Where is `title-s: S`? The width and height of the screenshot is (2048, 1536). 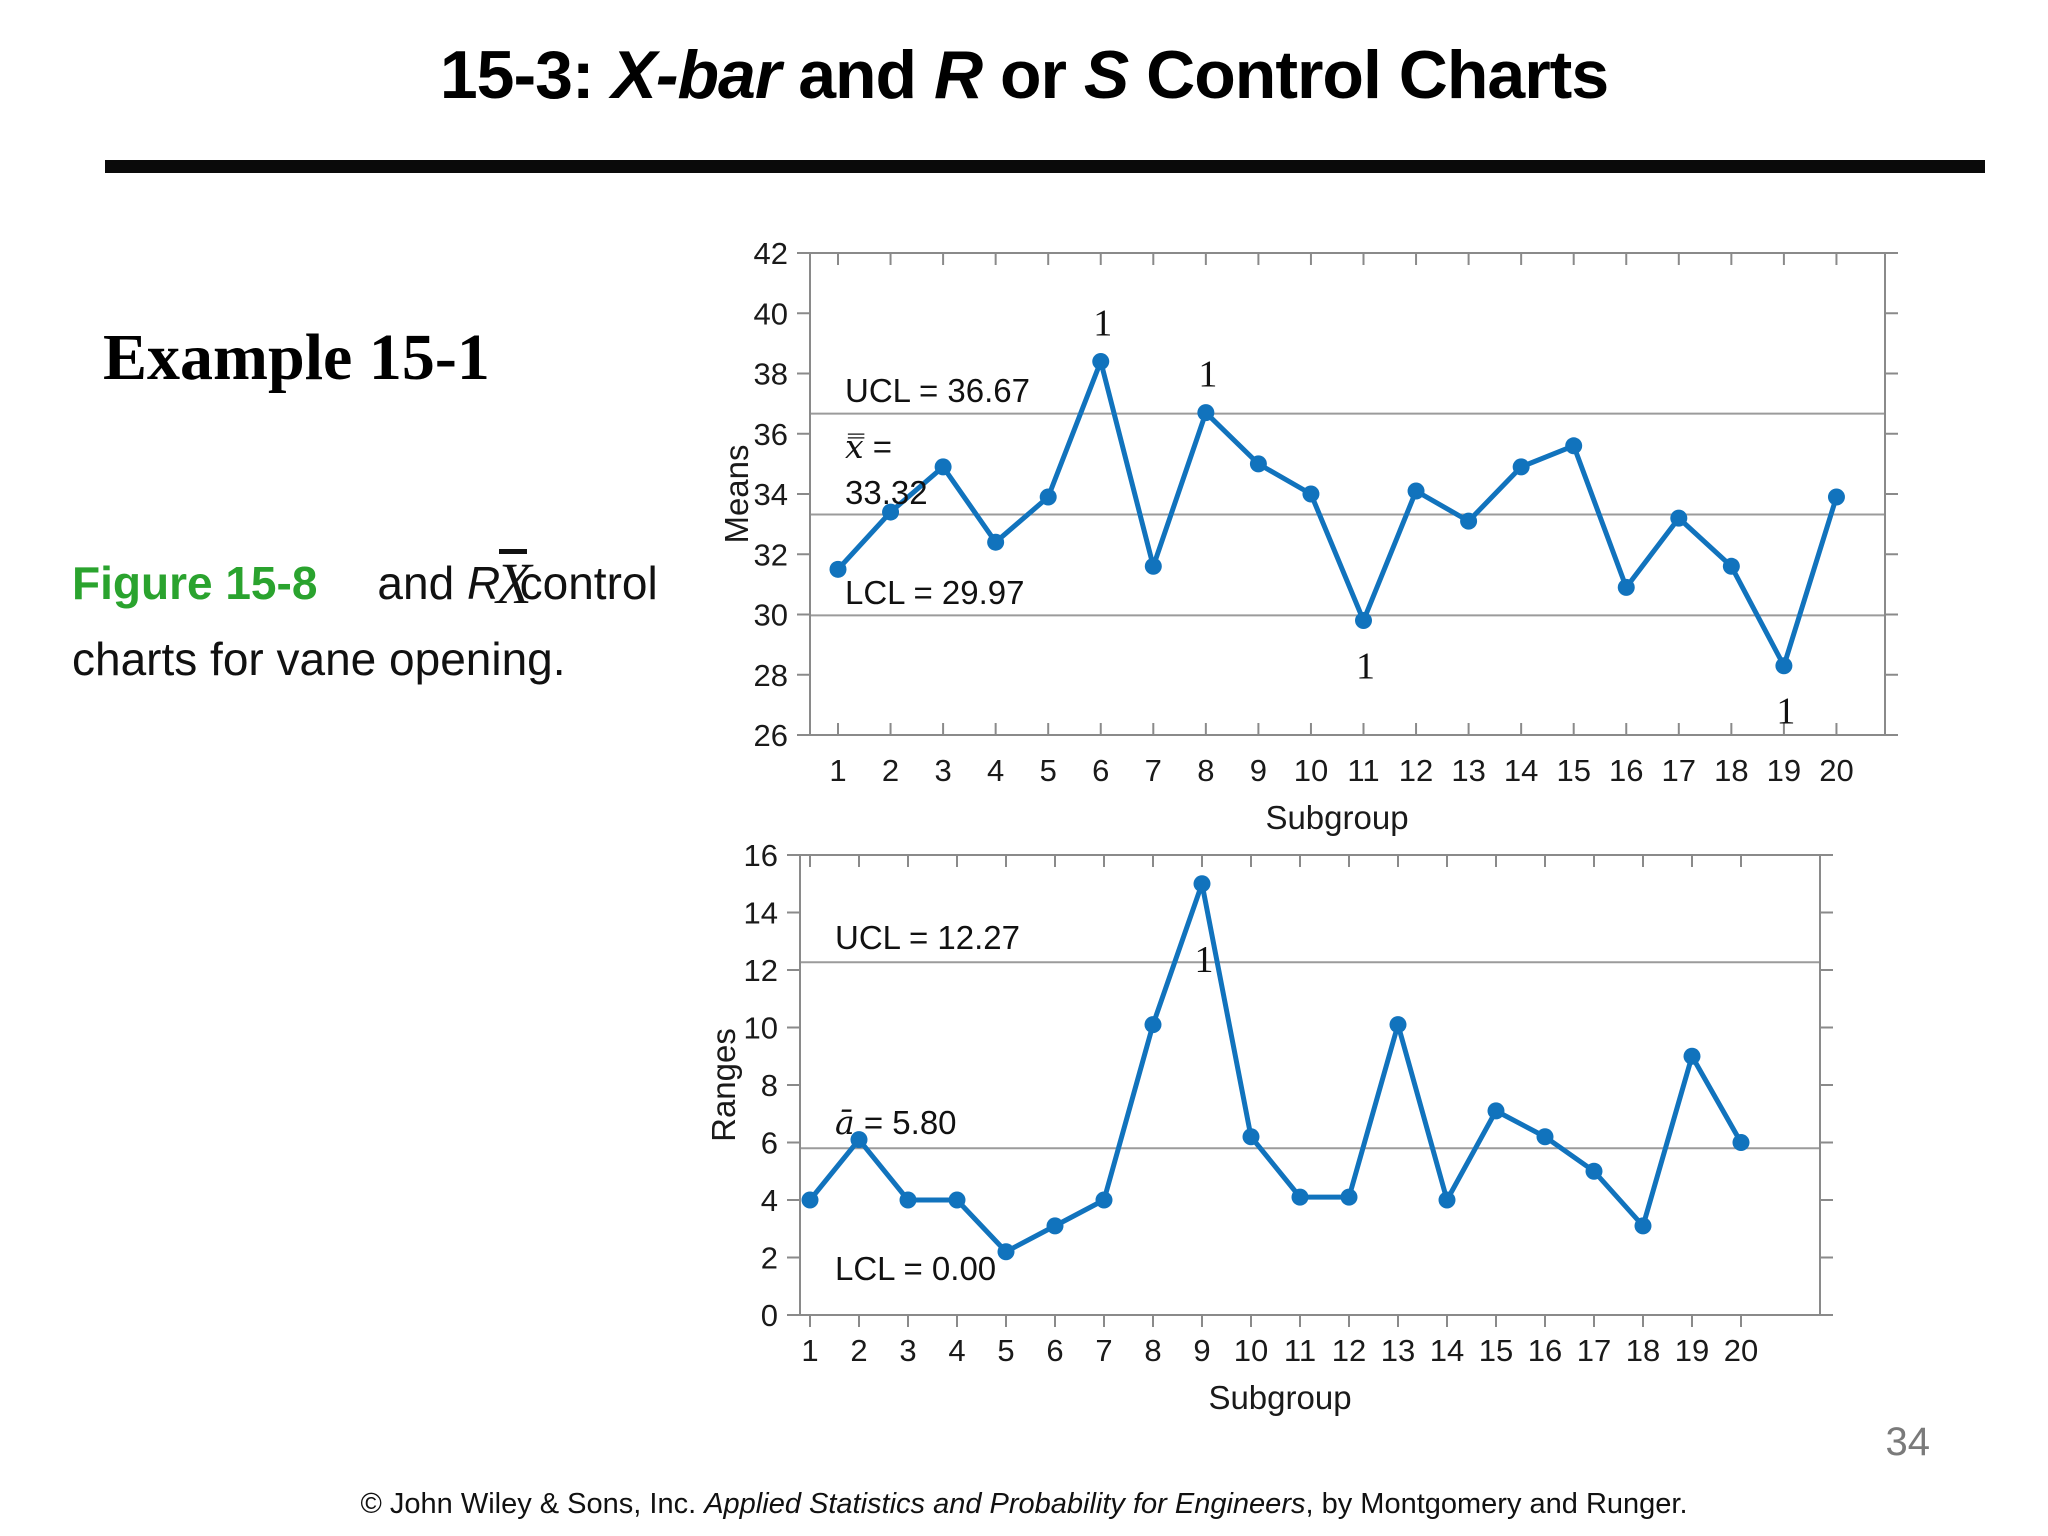
title-s: S is located at coordinates (1106, 75).